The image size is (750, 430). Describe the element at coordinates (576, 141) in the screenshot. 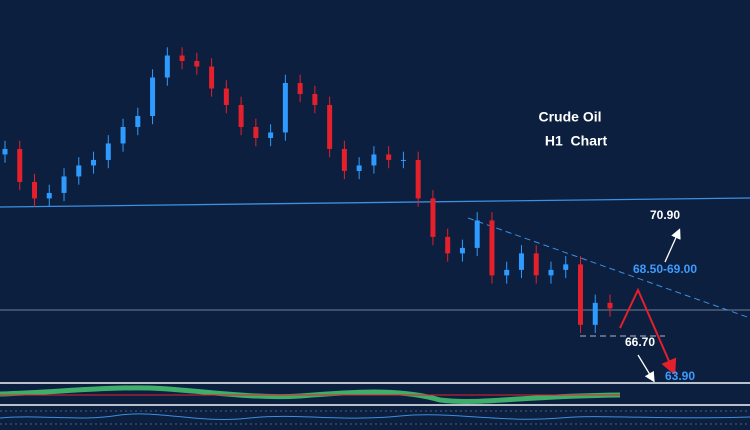

I see `chart-subtitle: H1 Chart` at that location.